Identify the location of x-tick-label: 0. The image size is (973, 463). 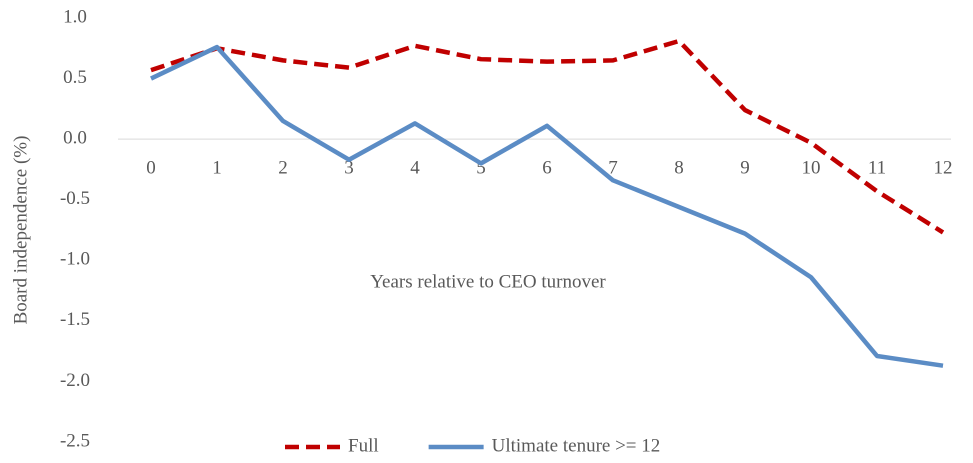
(151, 168).